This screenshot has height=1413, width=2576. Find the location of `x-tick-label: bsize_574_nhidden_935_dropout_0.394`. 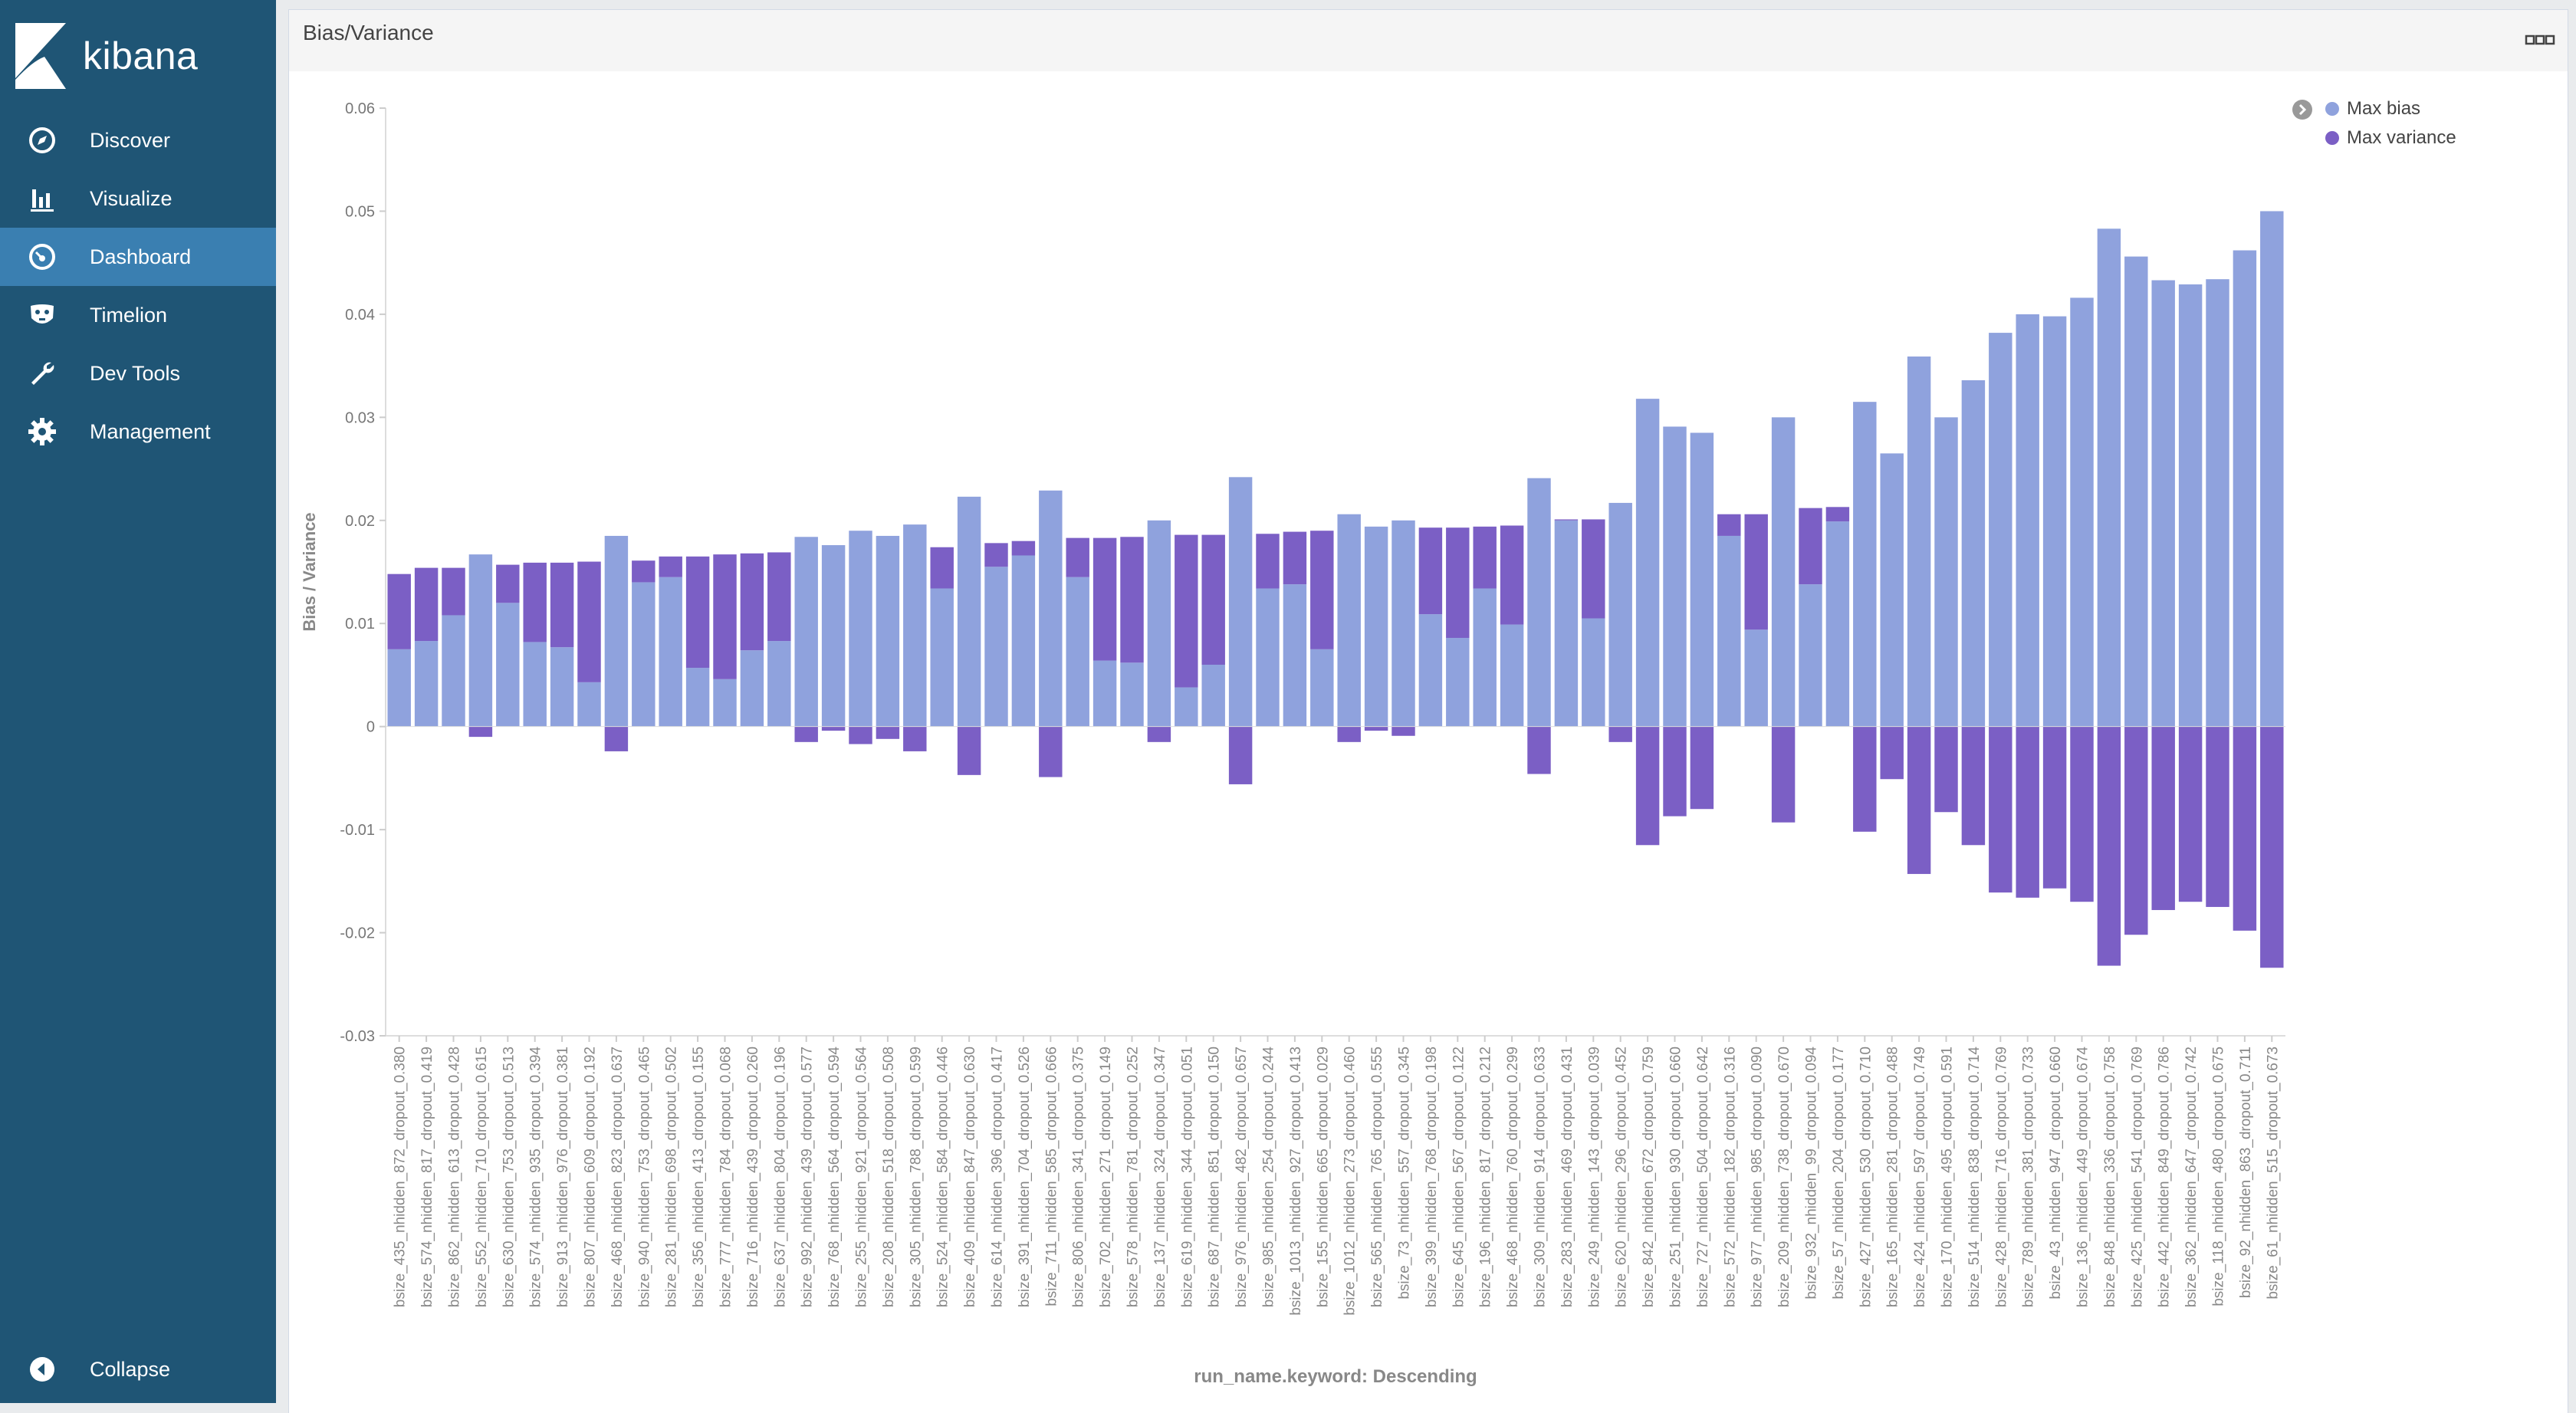

x-tick-label: bsize_574_nhidden_935_dropout_0.394 is located at coordinates (536, 1177).